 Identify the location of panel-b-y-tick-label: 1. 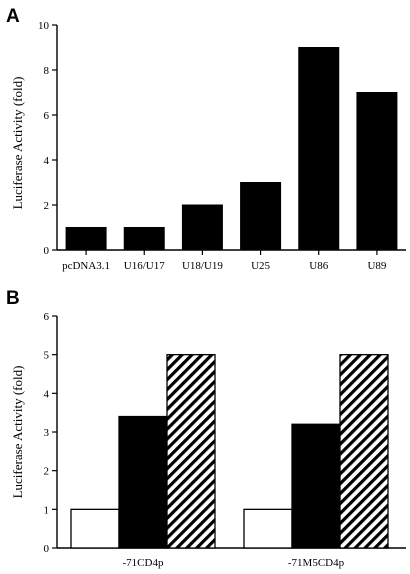
(47, 510).